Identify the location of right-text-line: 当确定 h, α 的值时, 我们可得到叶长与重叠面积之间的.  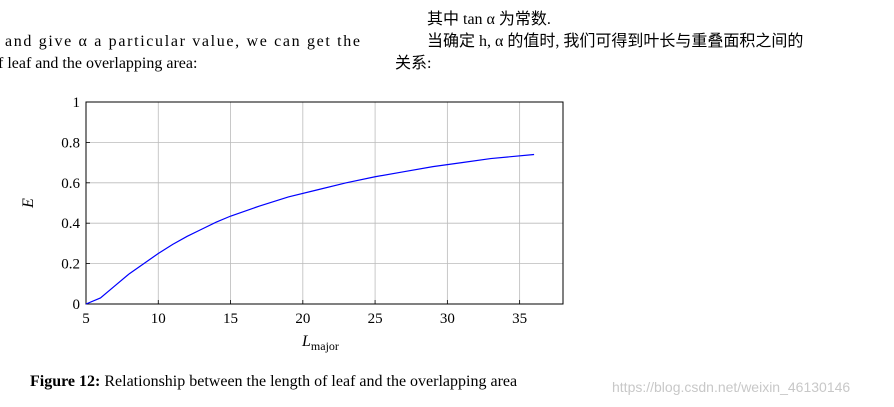
(615, 41).